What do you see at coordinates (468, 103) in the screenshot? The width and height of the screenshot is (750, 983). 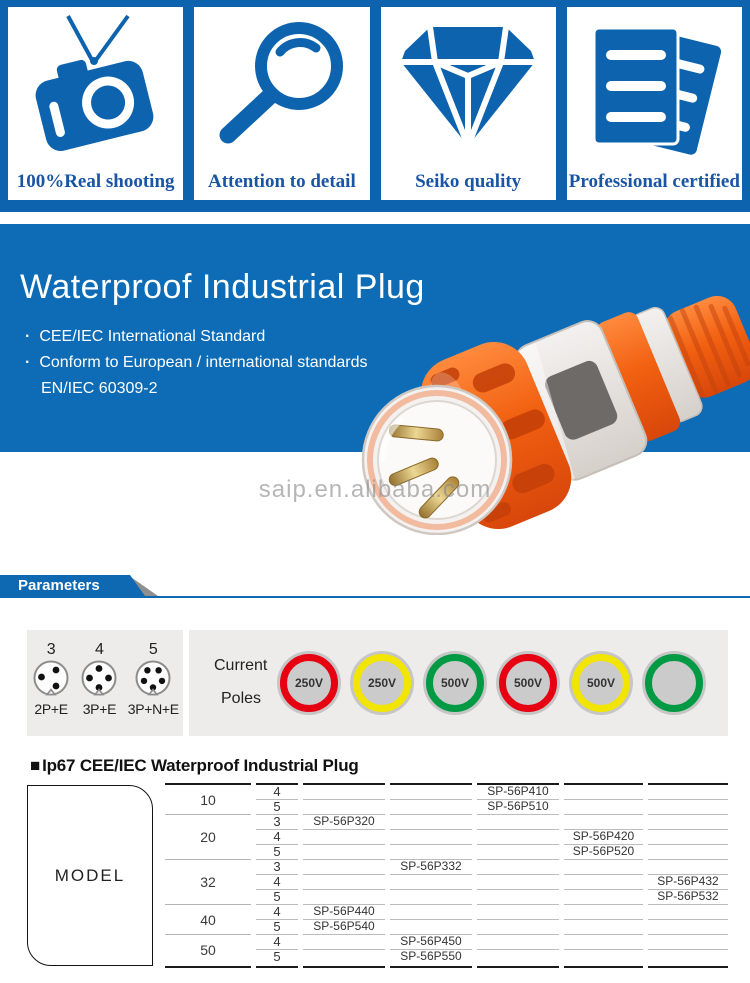 I see `feature-card-seiko-quality: Seiko quality` at bounding box center [468, 103].